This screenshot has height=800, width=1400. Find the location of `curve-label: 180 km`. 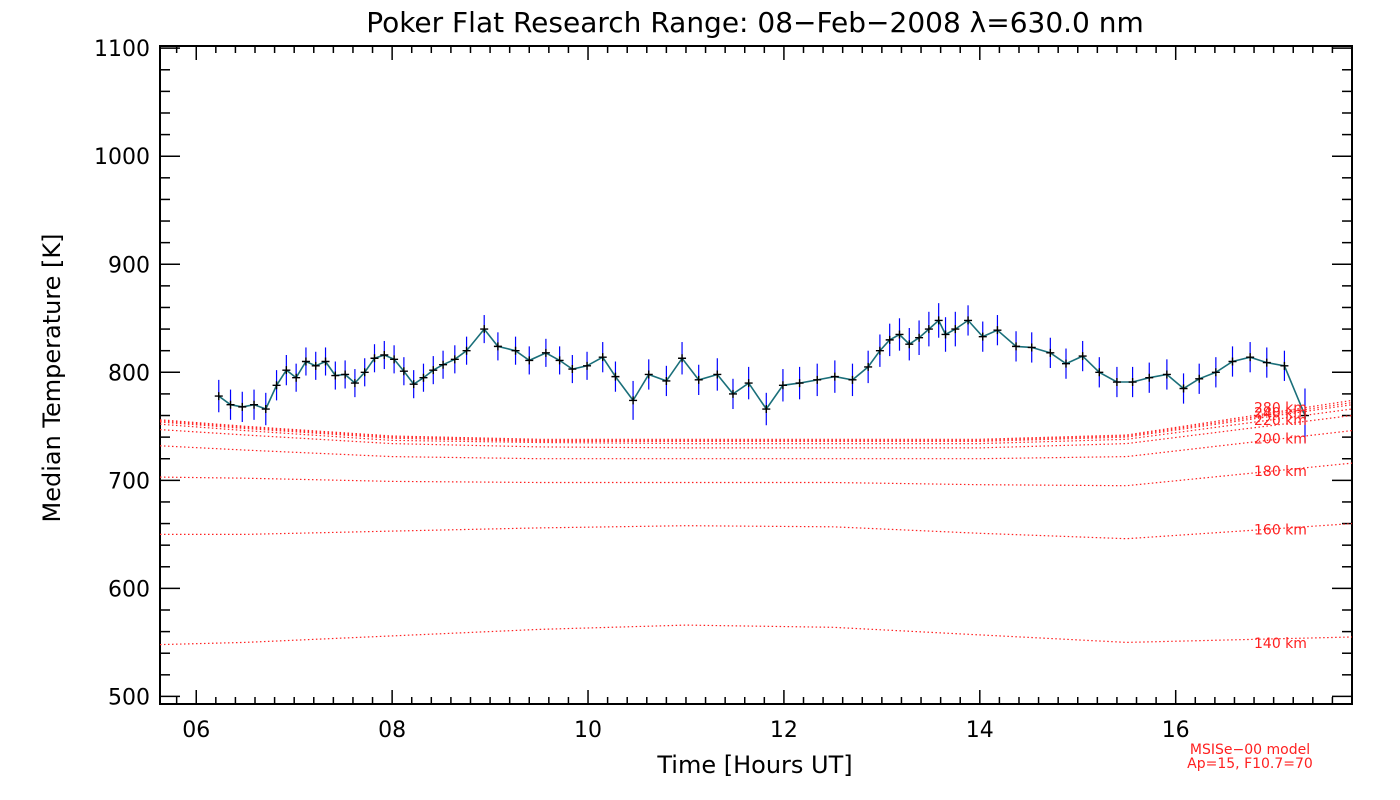

curve-label: 180 km is located at coordinates (1280, 472).